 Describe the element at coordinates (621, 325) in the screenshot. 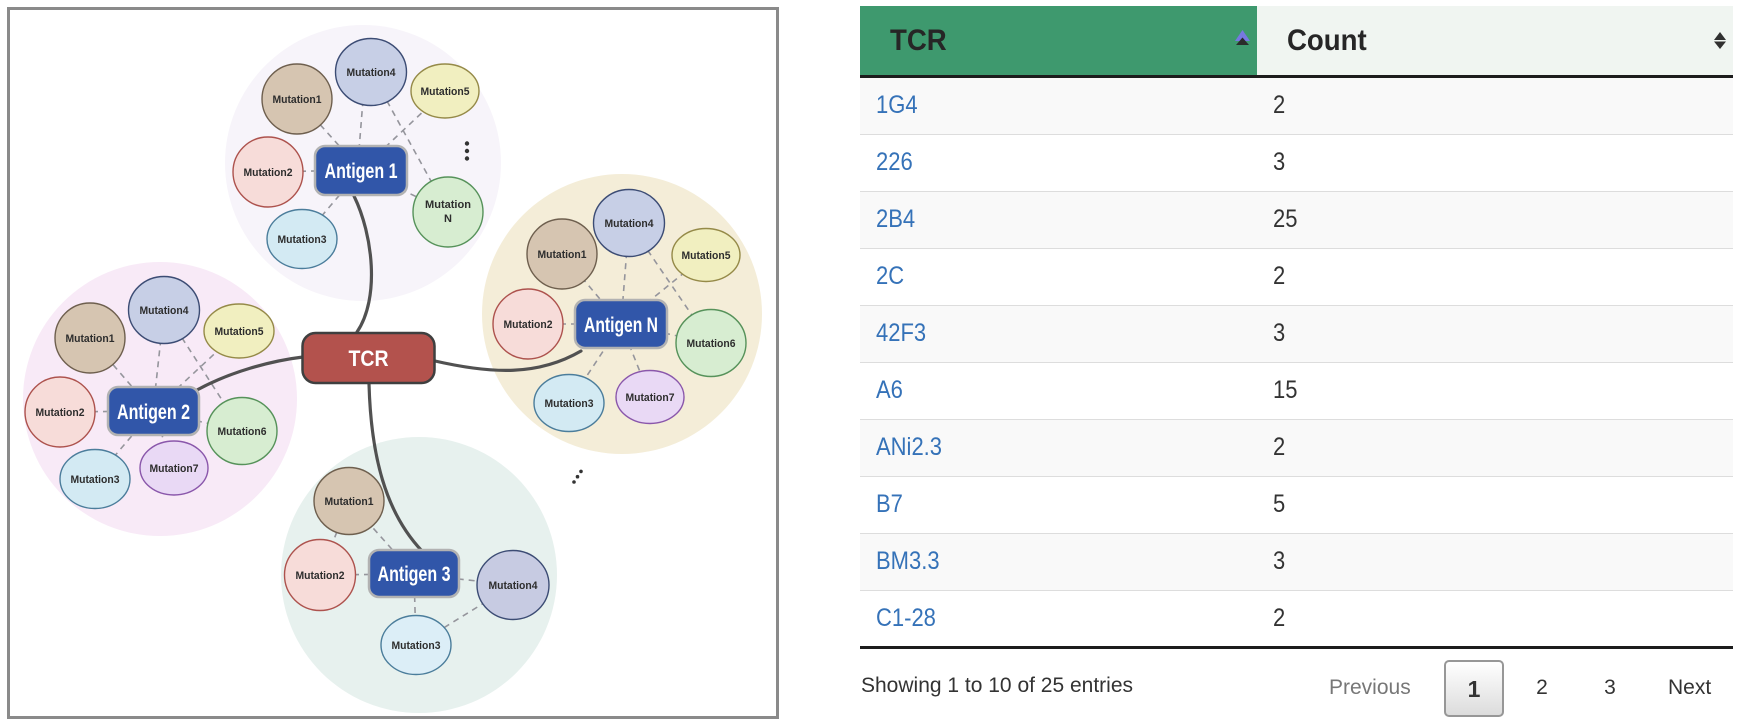

I see `svg-text: Antigen N` at that location.